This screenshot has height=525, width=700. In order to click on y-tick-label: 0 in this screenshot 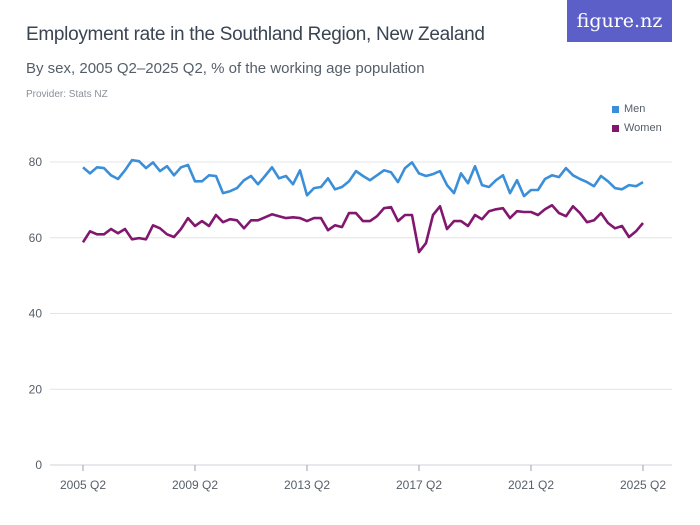, I will do `click(38, 465)`.